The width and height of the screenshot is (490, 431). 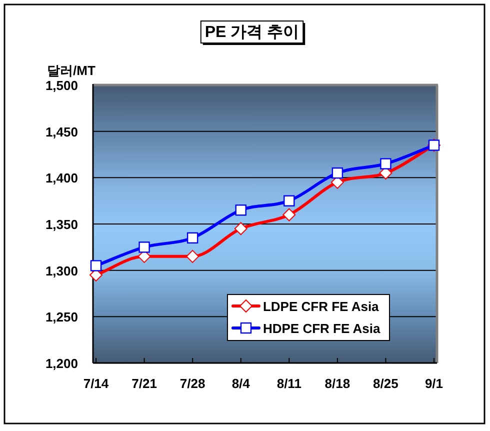 I want to click on x-tick-label: 9/1, so click(x=434, y=383).